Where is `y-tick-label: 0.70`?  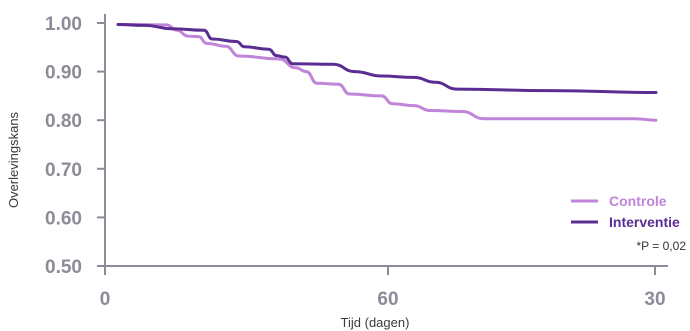 y-tick-label: 0.70 is located at coordinates (63, 170).